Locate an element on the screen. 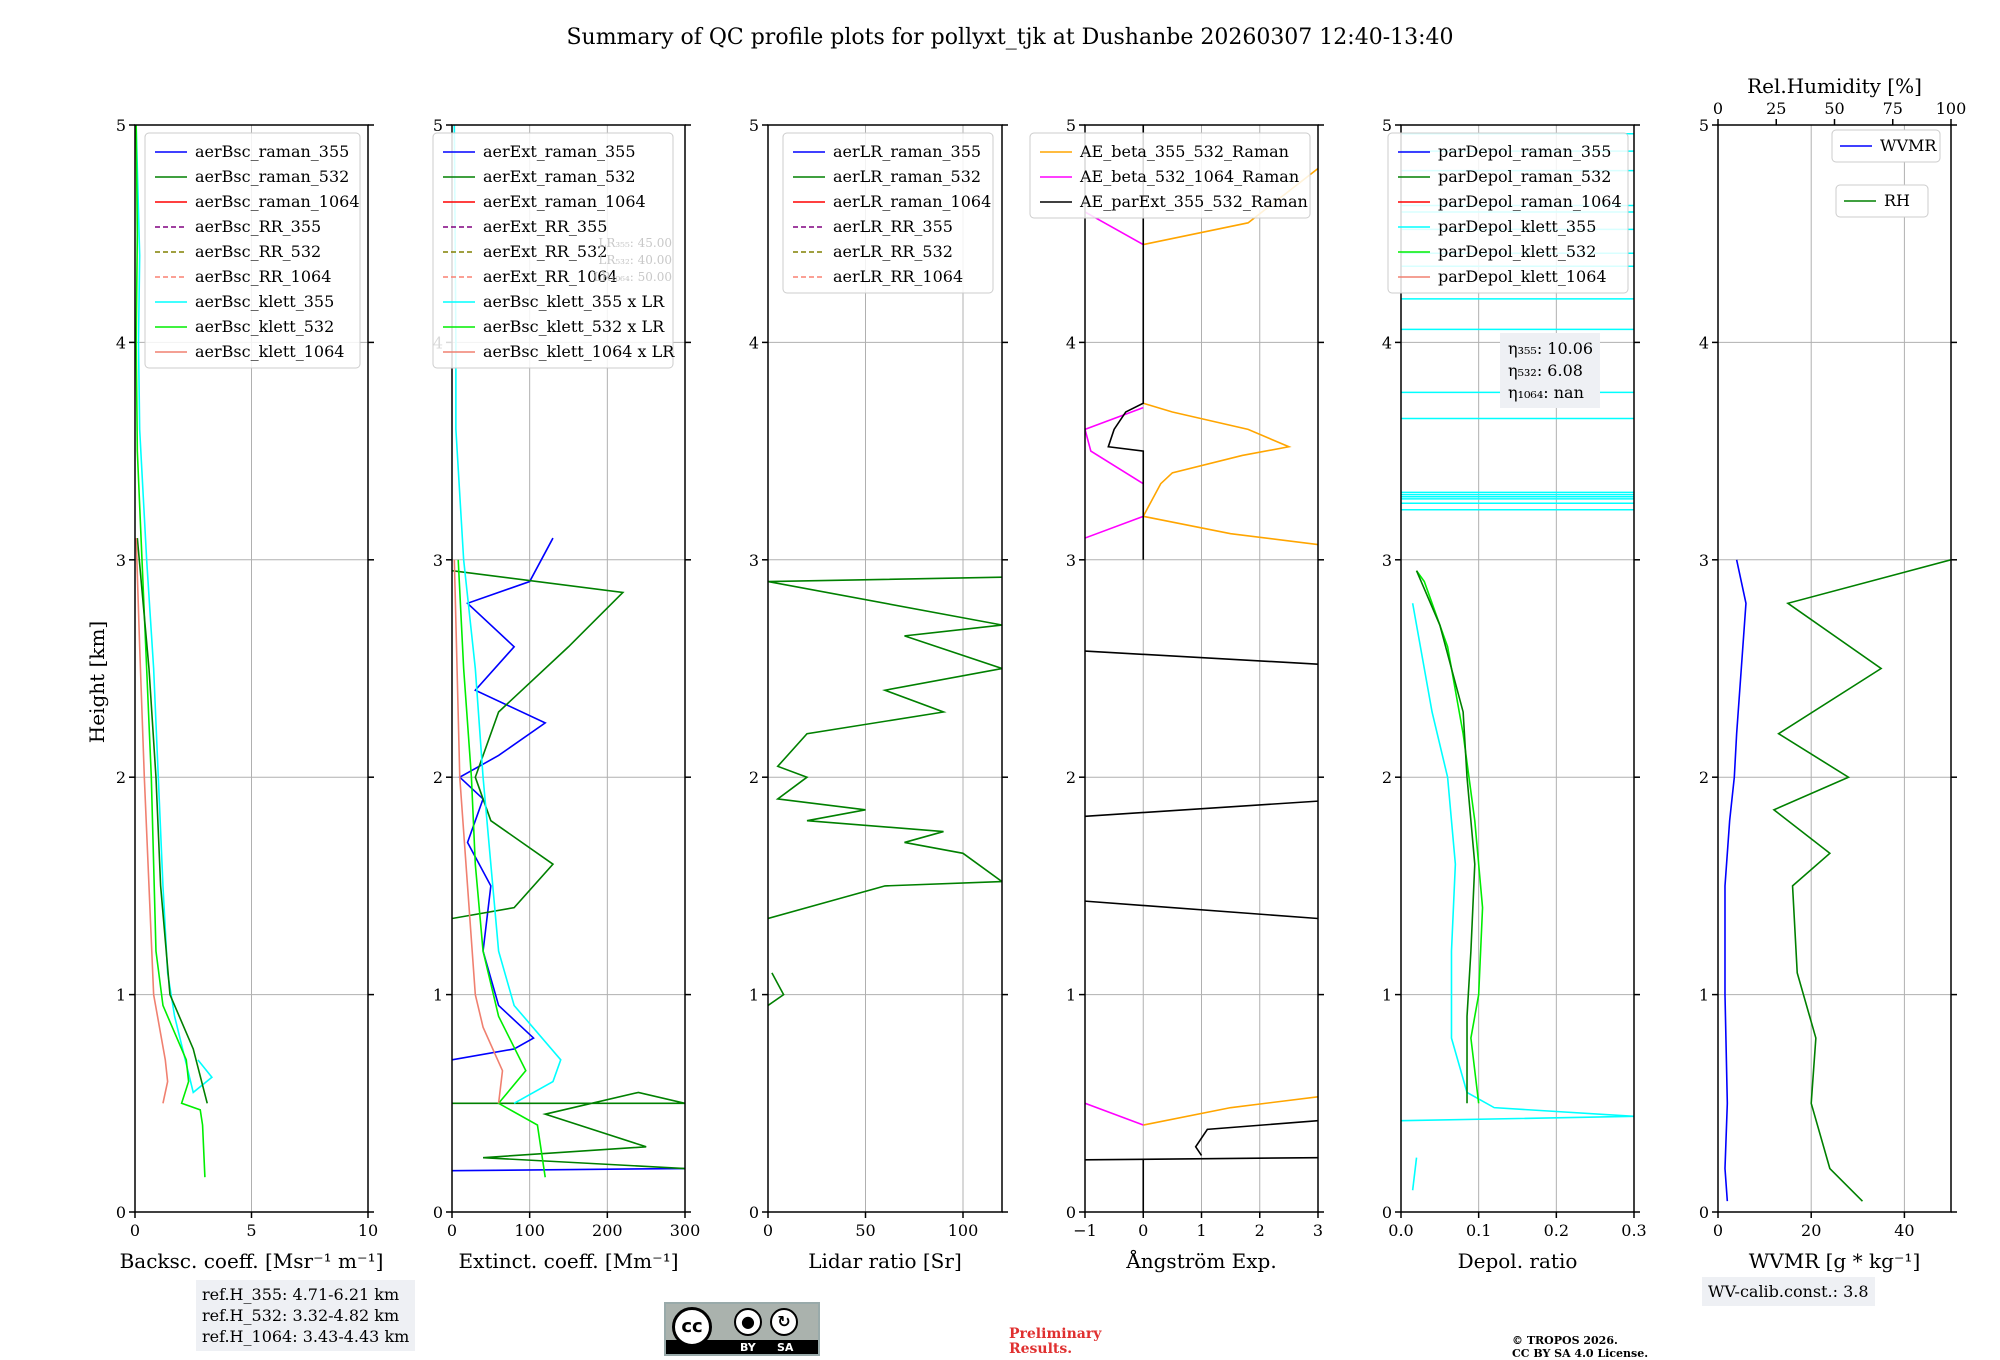  y-tick-label: 3 is located at coordinates (754, 560).